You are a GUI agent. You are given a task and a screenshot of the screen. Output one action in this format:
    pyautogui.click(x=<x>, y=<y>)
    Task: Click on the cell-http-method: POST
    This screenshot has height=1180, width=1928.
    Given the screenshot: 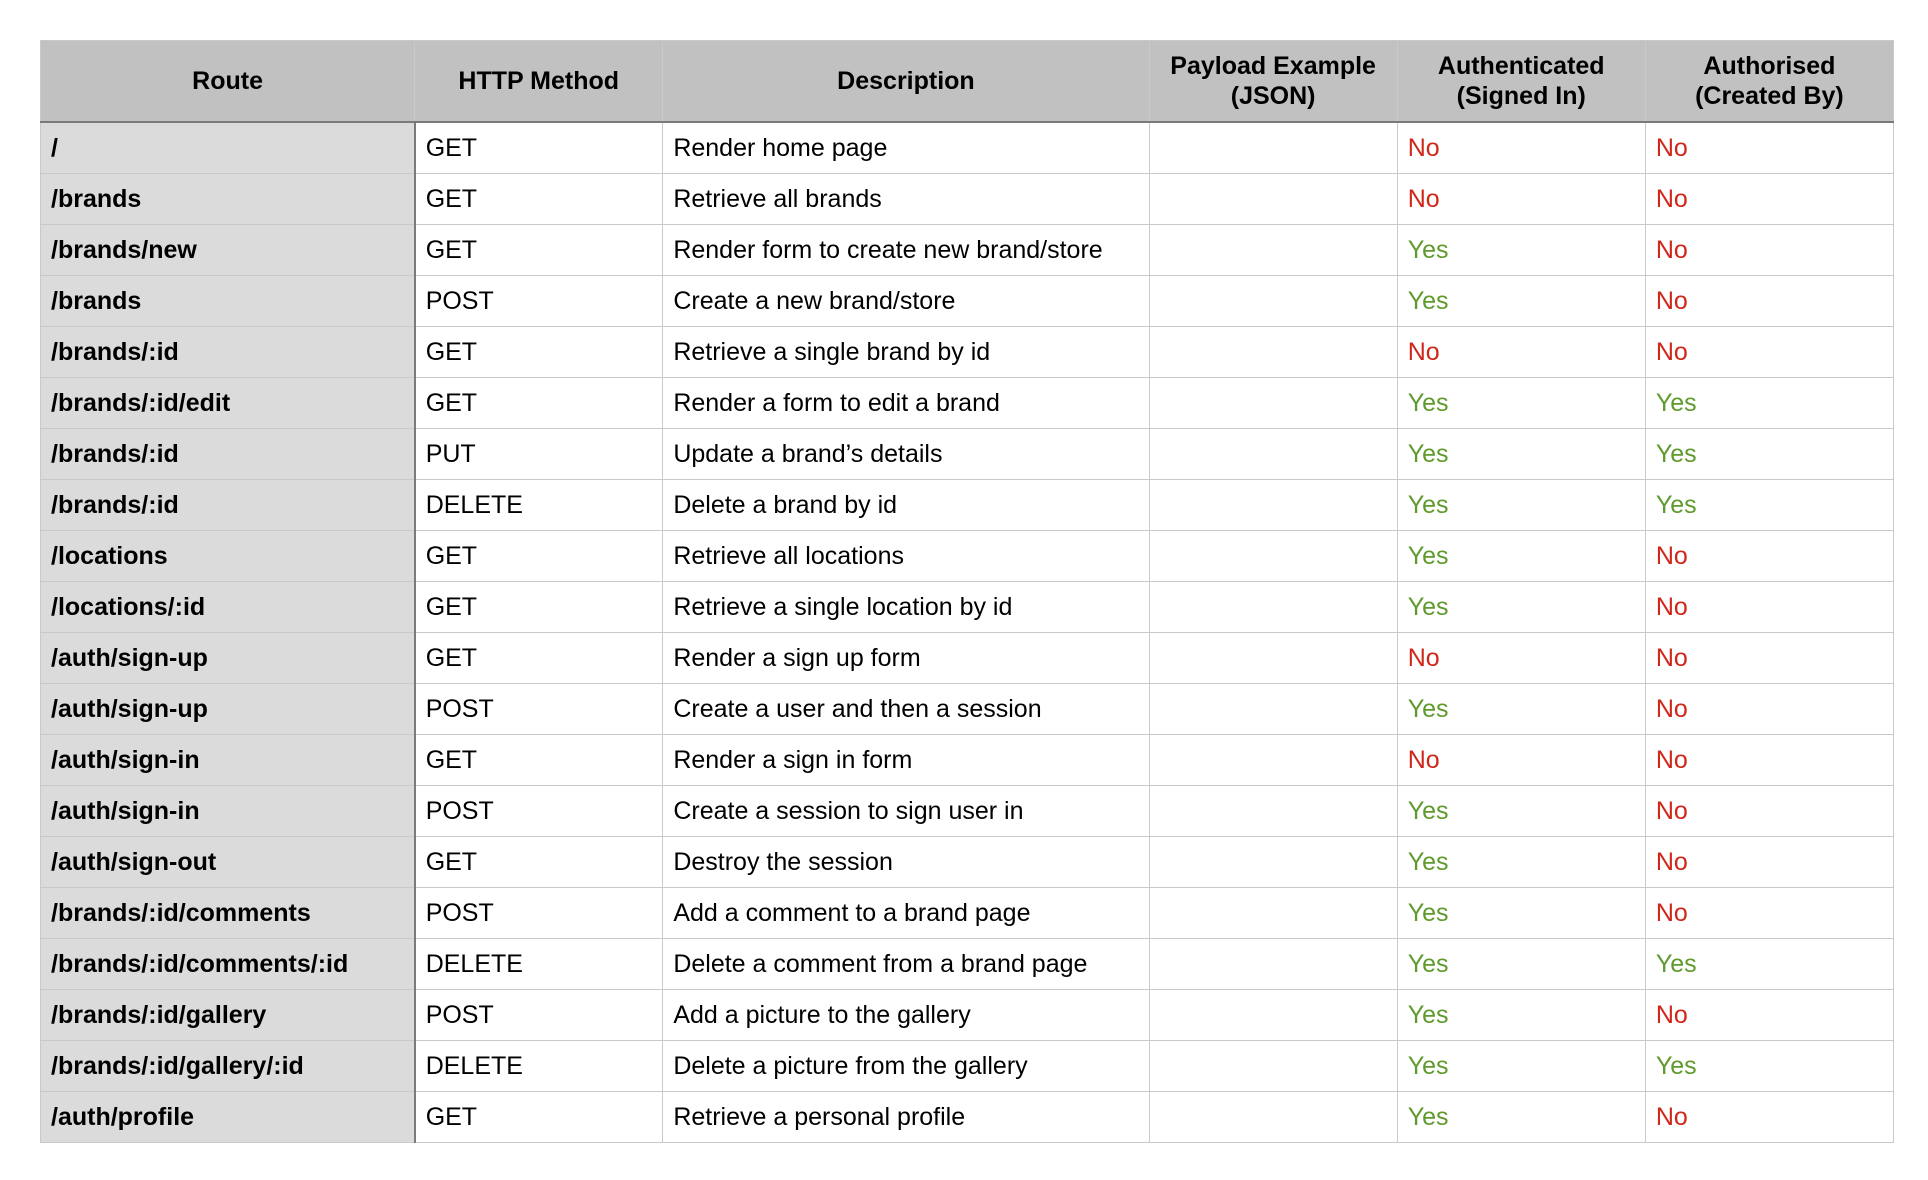 What is the action you would take?
    pyautogui.click(x=539, y=301)
    